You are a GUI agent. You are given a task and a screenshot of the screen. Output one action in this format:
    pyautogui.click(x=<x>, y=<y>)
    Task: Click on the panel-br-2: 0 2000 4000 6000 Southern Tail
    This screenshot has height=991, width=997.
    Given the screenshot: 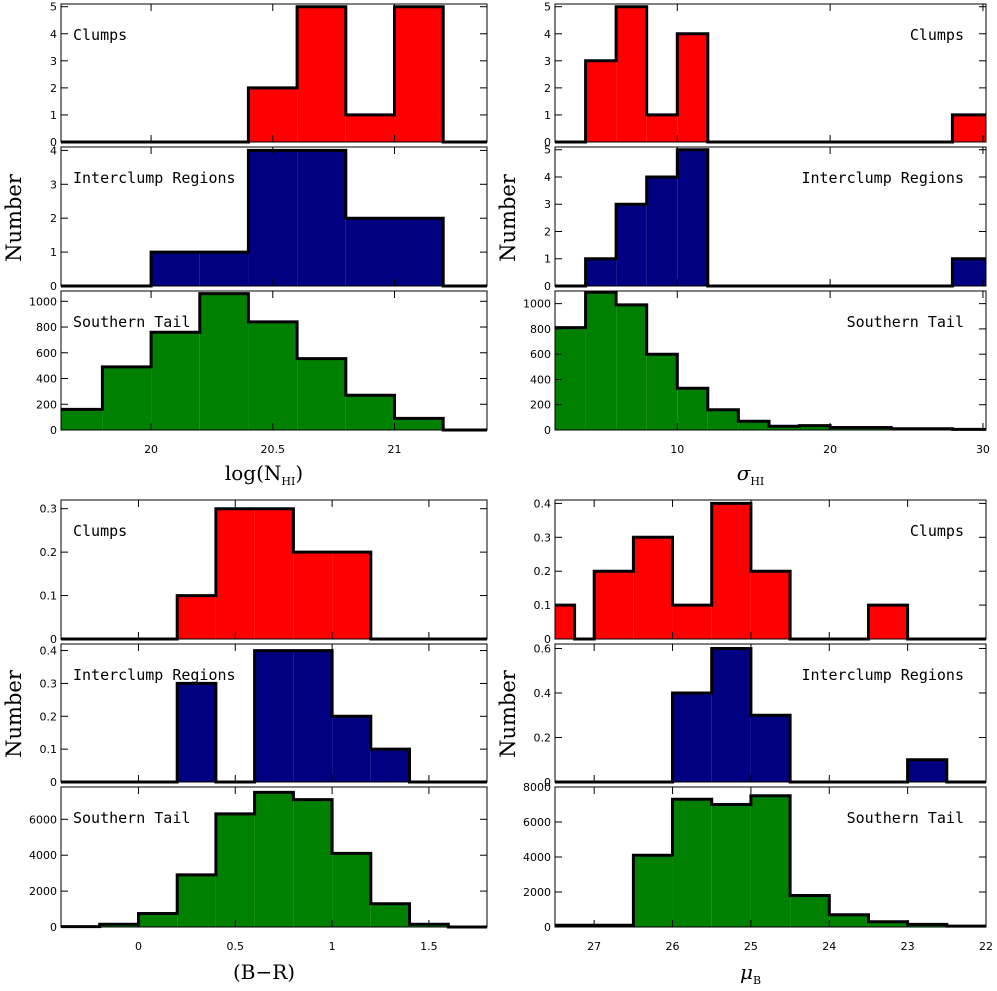 What is the action you would take?
    pyautogui.click(x=258, y=860)
    